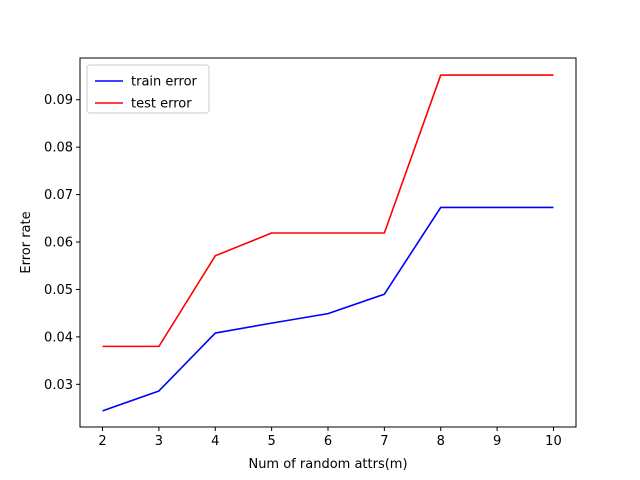 The height and width of the screenshot is (480, 640). I want to click on x-tick-label: 8, so click(441, 441).